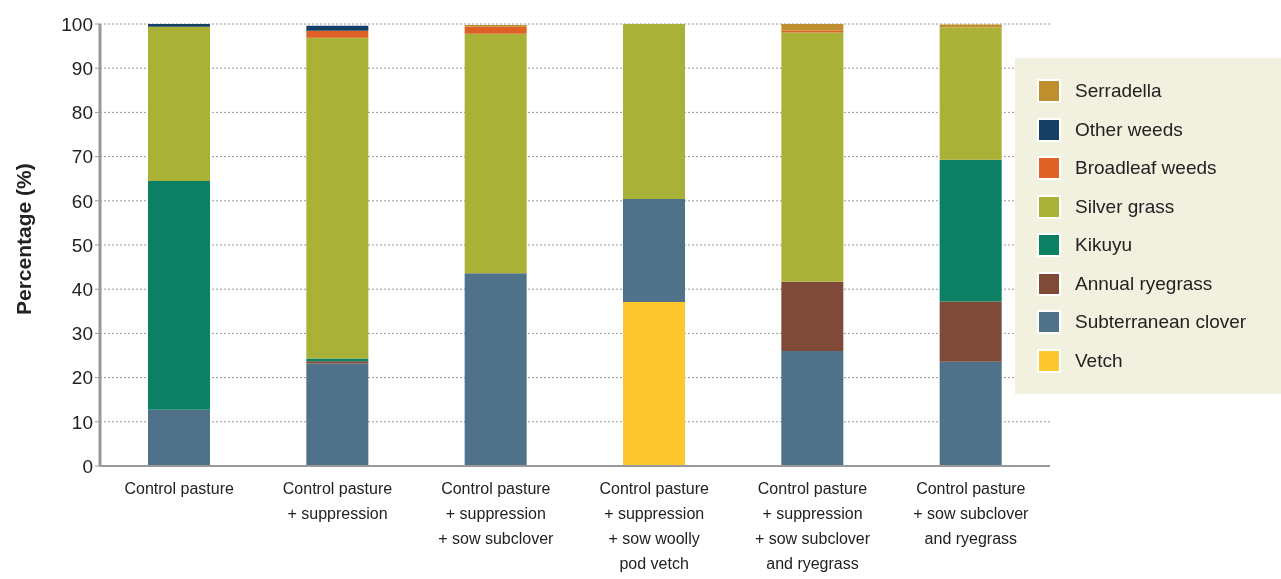  I want to click on legend-label: Kikuyu, so click(1104, 245).